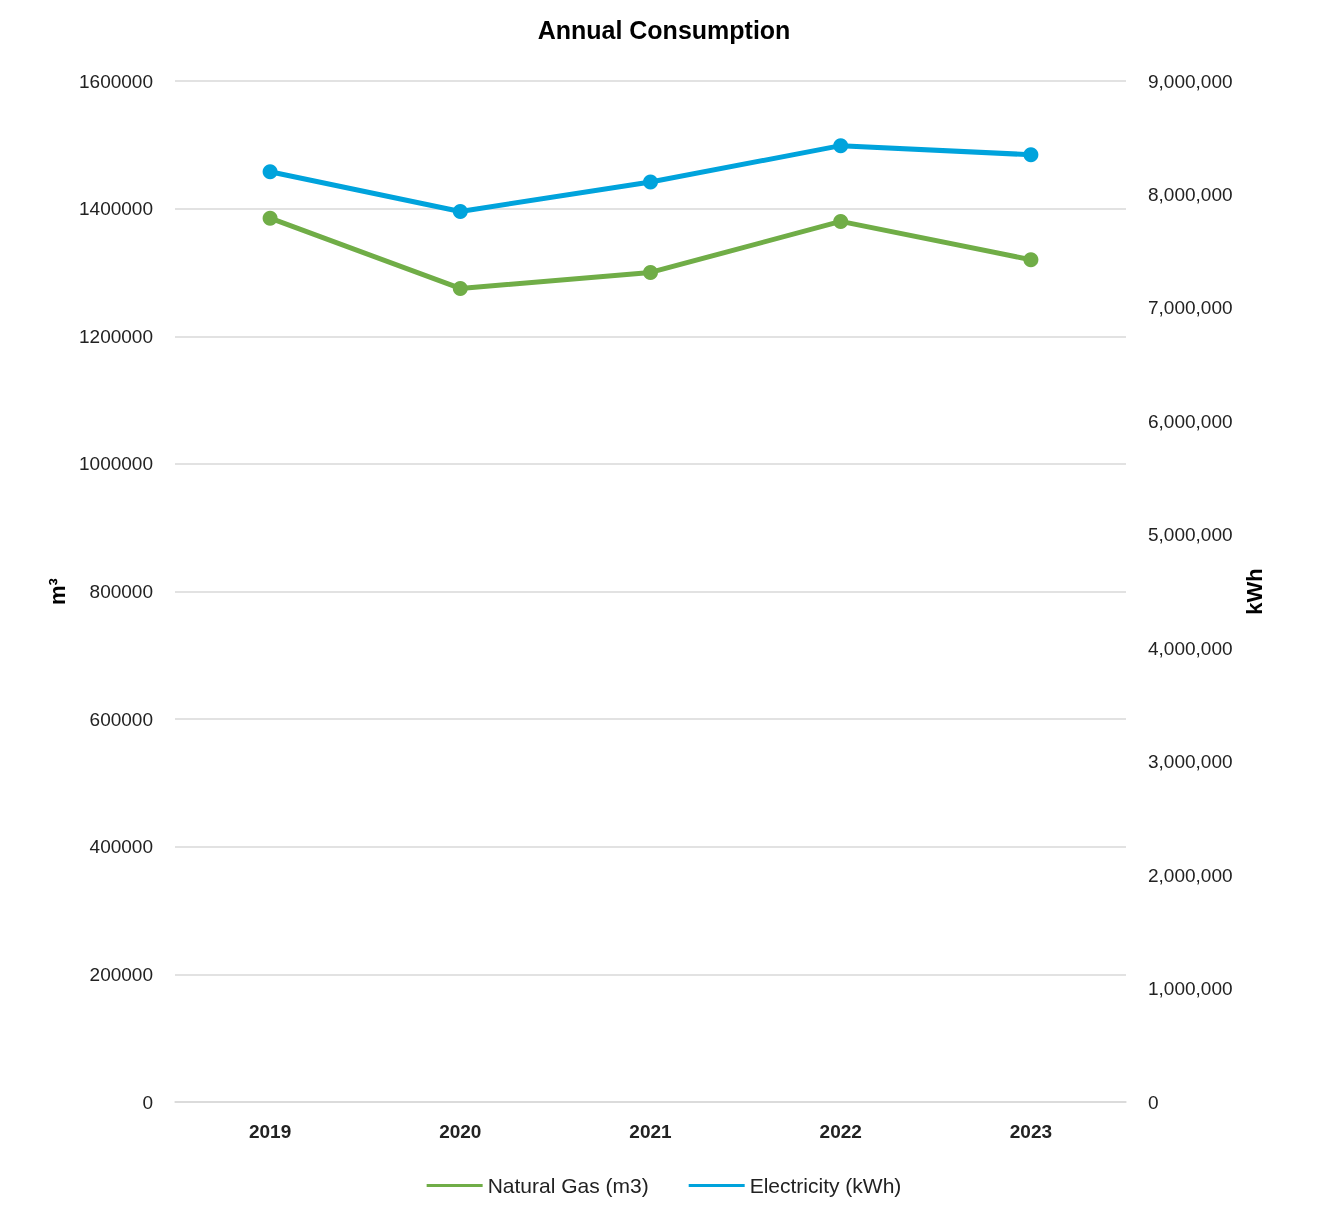  I want to click on y2-tick-label: 3,000,000, so click(1190, 762).